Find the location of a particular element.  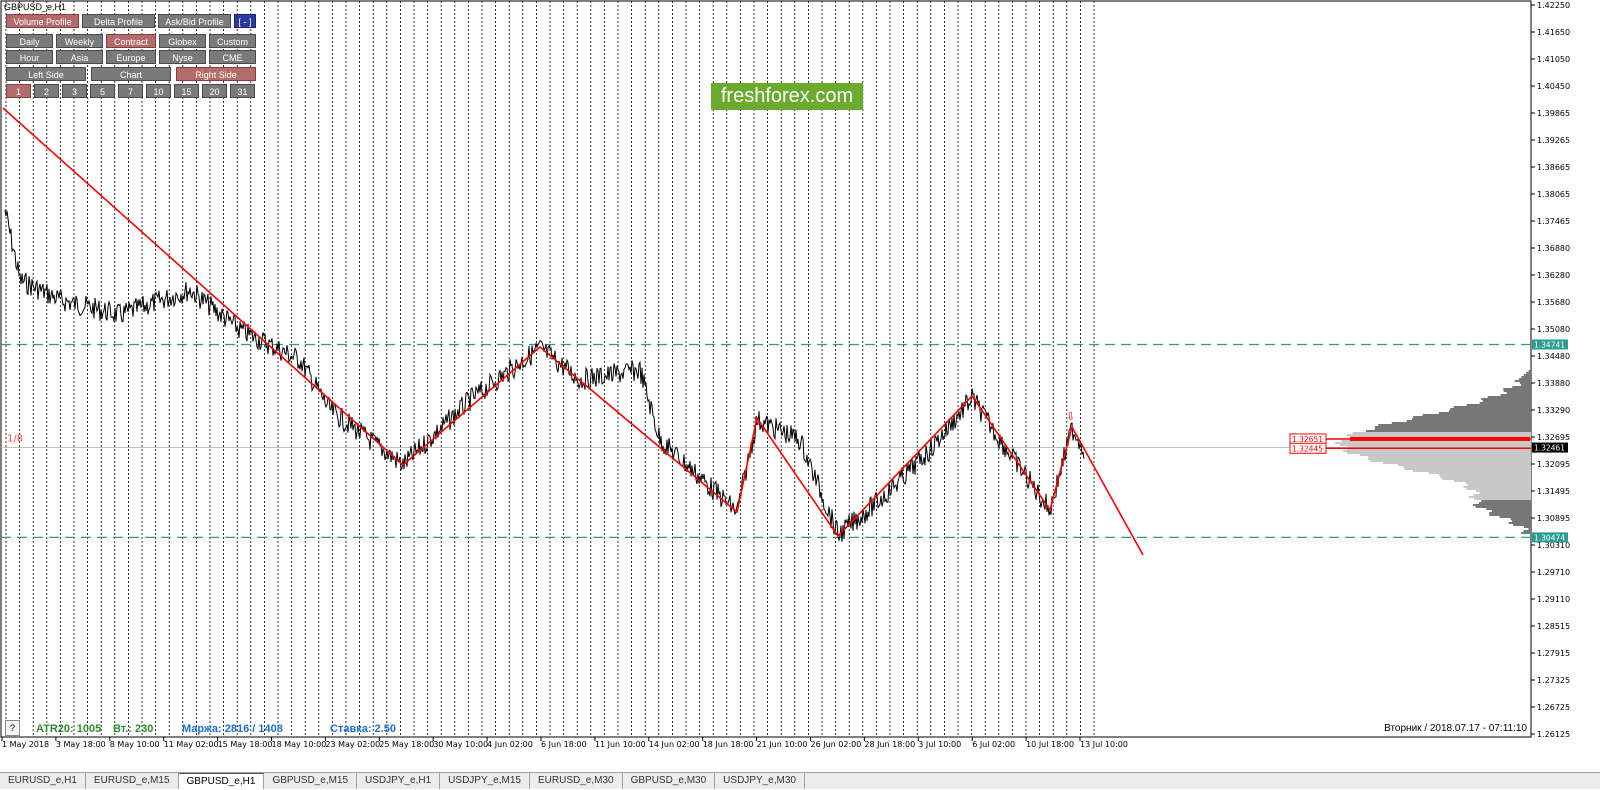

nyse-button: Nyse is located at coordinates (182, 57).